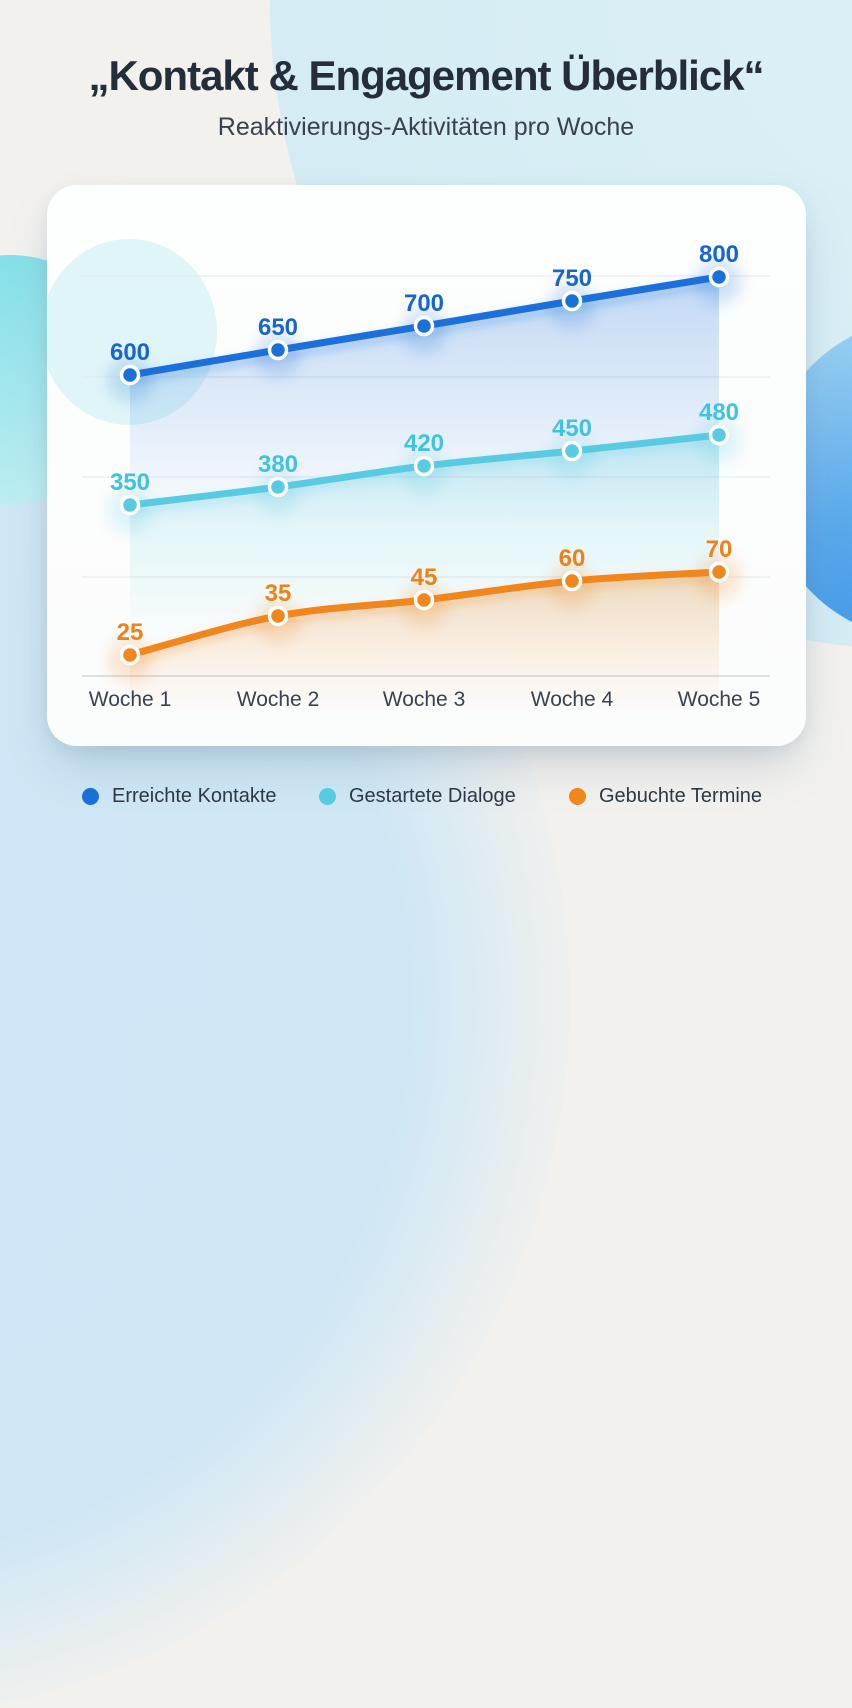  Describe the element at coordinates (424, 577) in the screenshot. I see `value-label: 45` at that location.